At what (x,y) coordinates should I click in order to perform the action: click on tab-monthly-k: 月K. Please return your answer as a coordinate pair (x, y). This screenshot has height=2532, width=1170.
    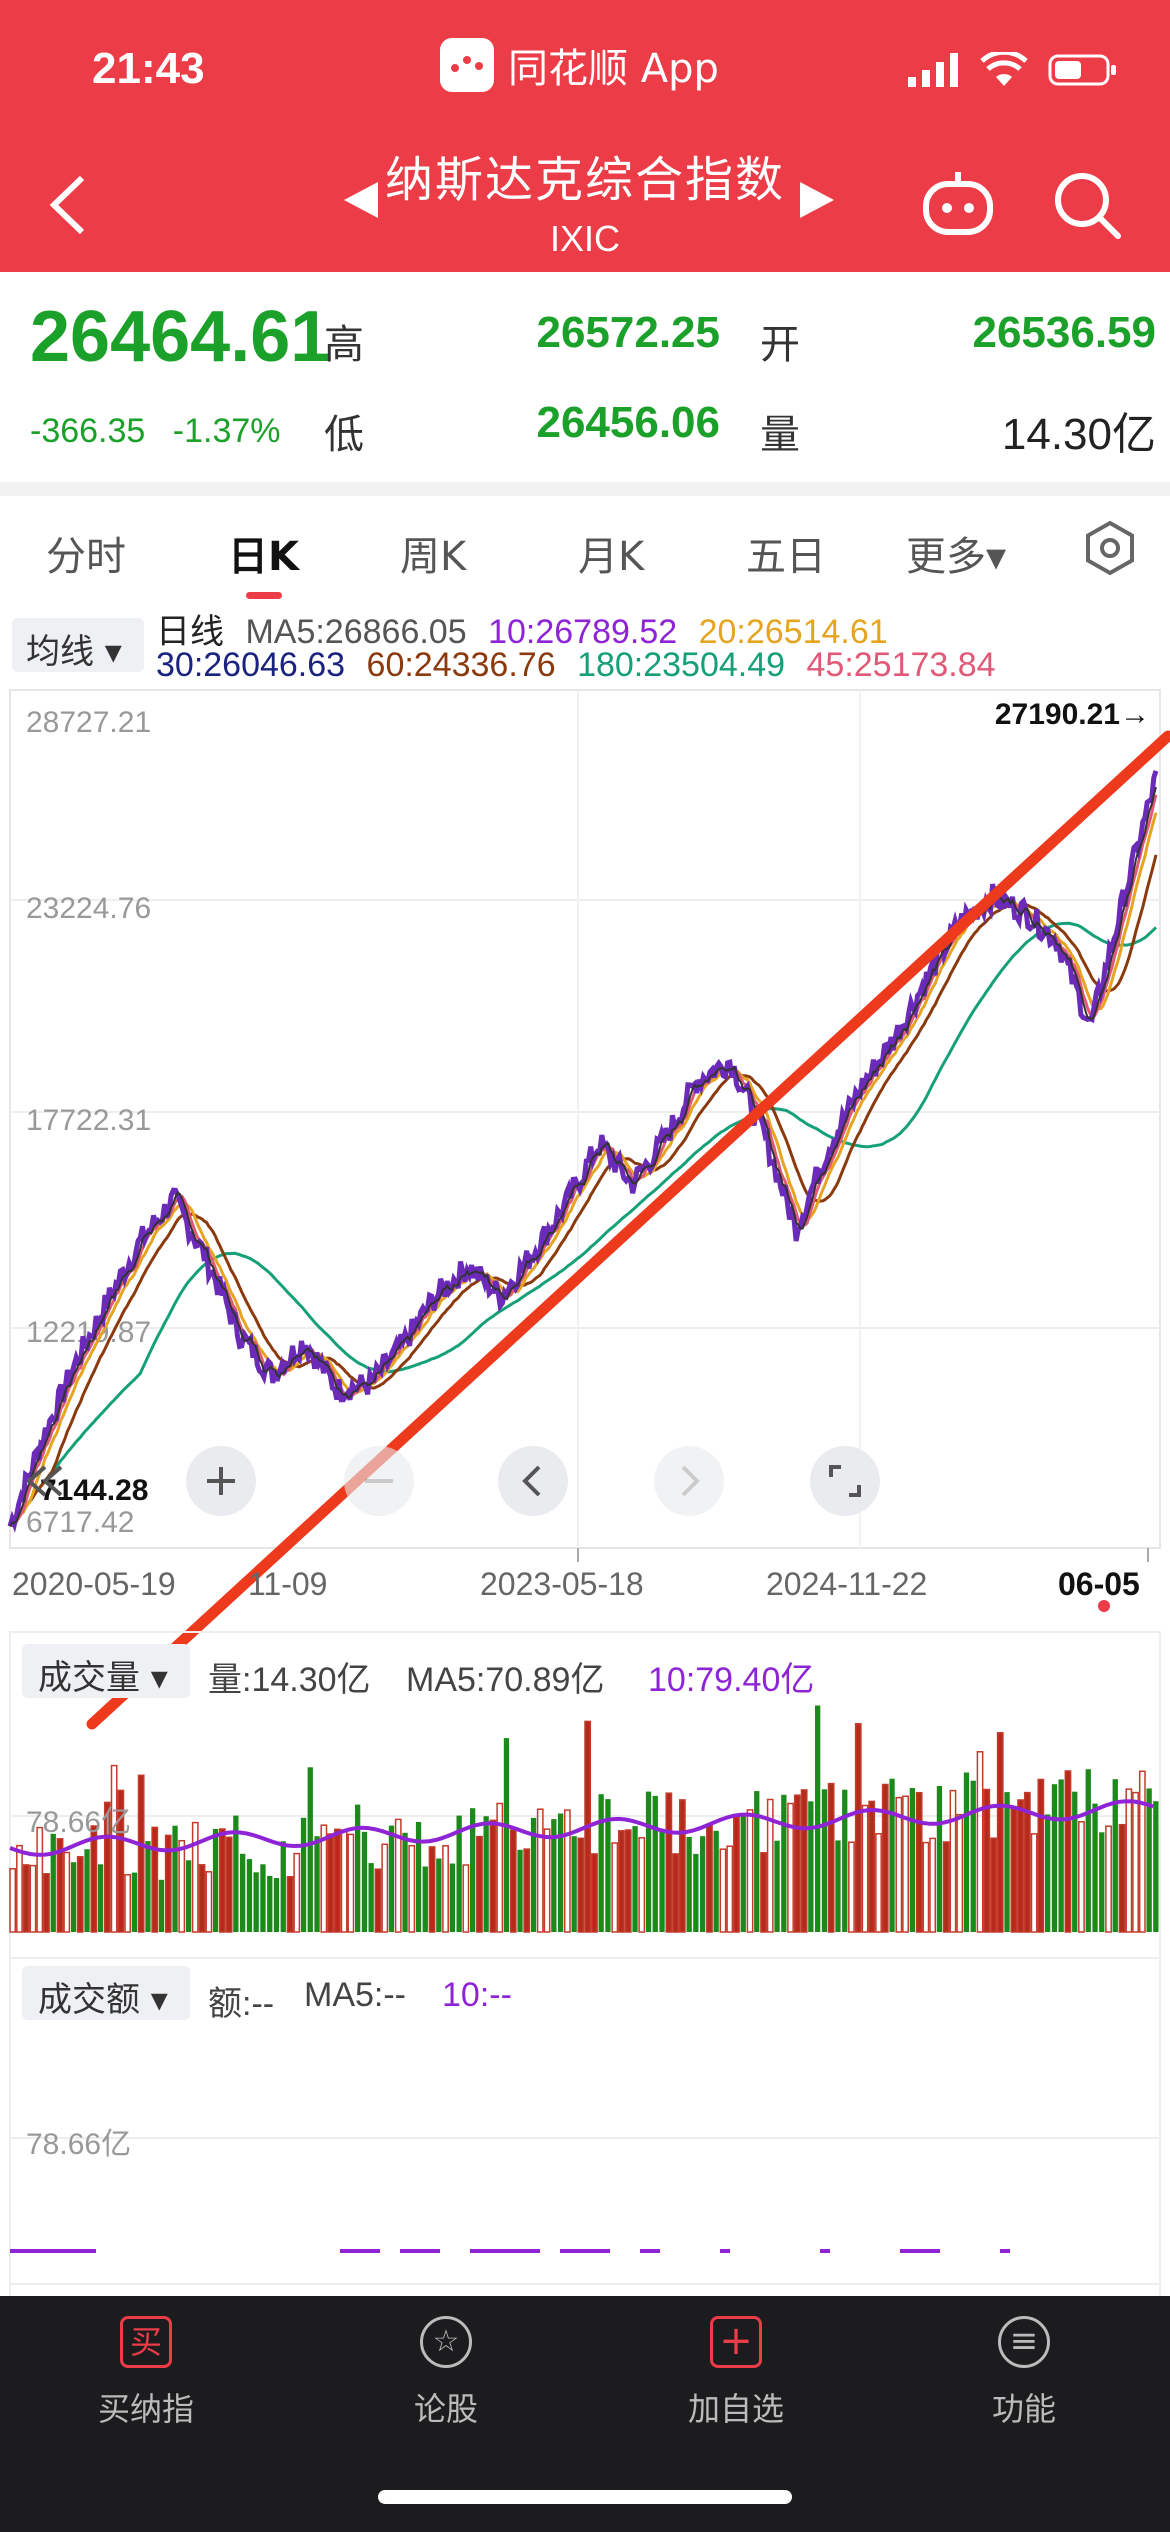
    Looking at the image, I should click on (611, 557).